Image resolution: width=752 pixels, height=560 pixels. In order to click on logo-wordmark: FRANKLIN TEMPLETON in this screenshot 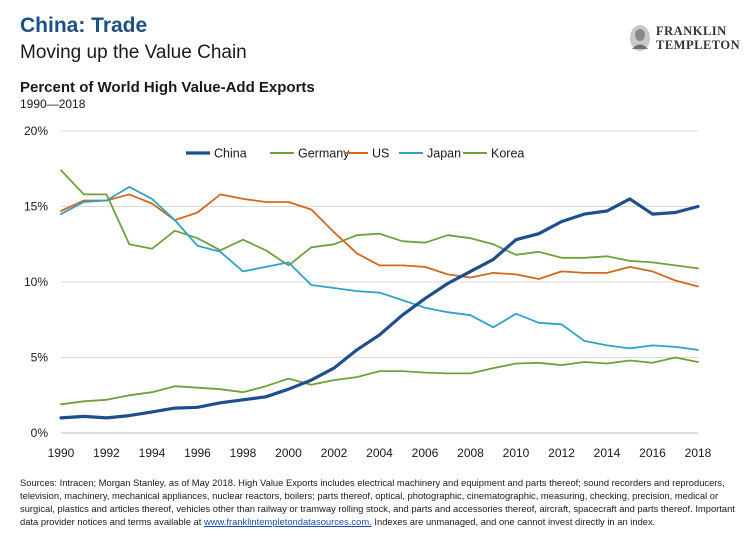, I will do `click(698, 38)`.